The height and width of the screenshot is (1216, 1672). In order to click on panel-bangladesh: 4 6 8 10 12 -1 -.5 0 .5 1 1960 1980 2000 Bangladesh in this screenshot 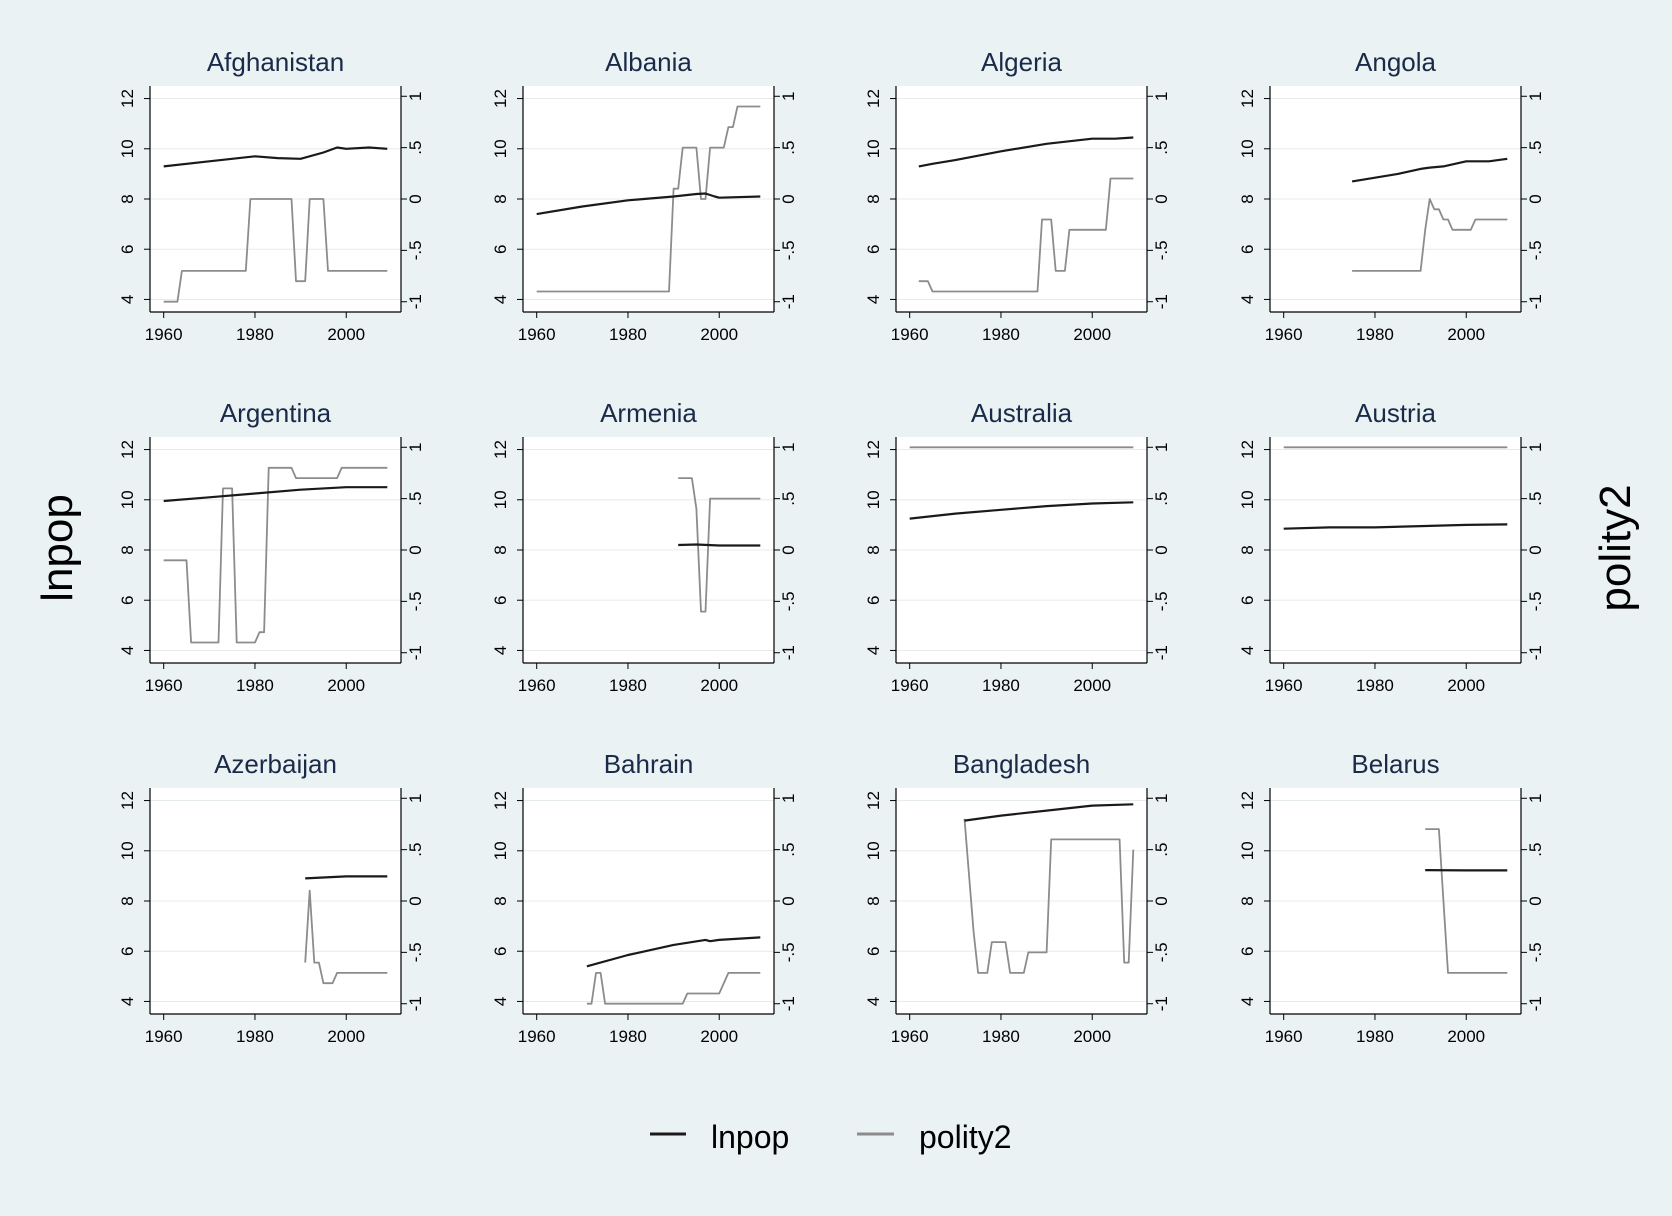, I will do `click(1017, 897)`.